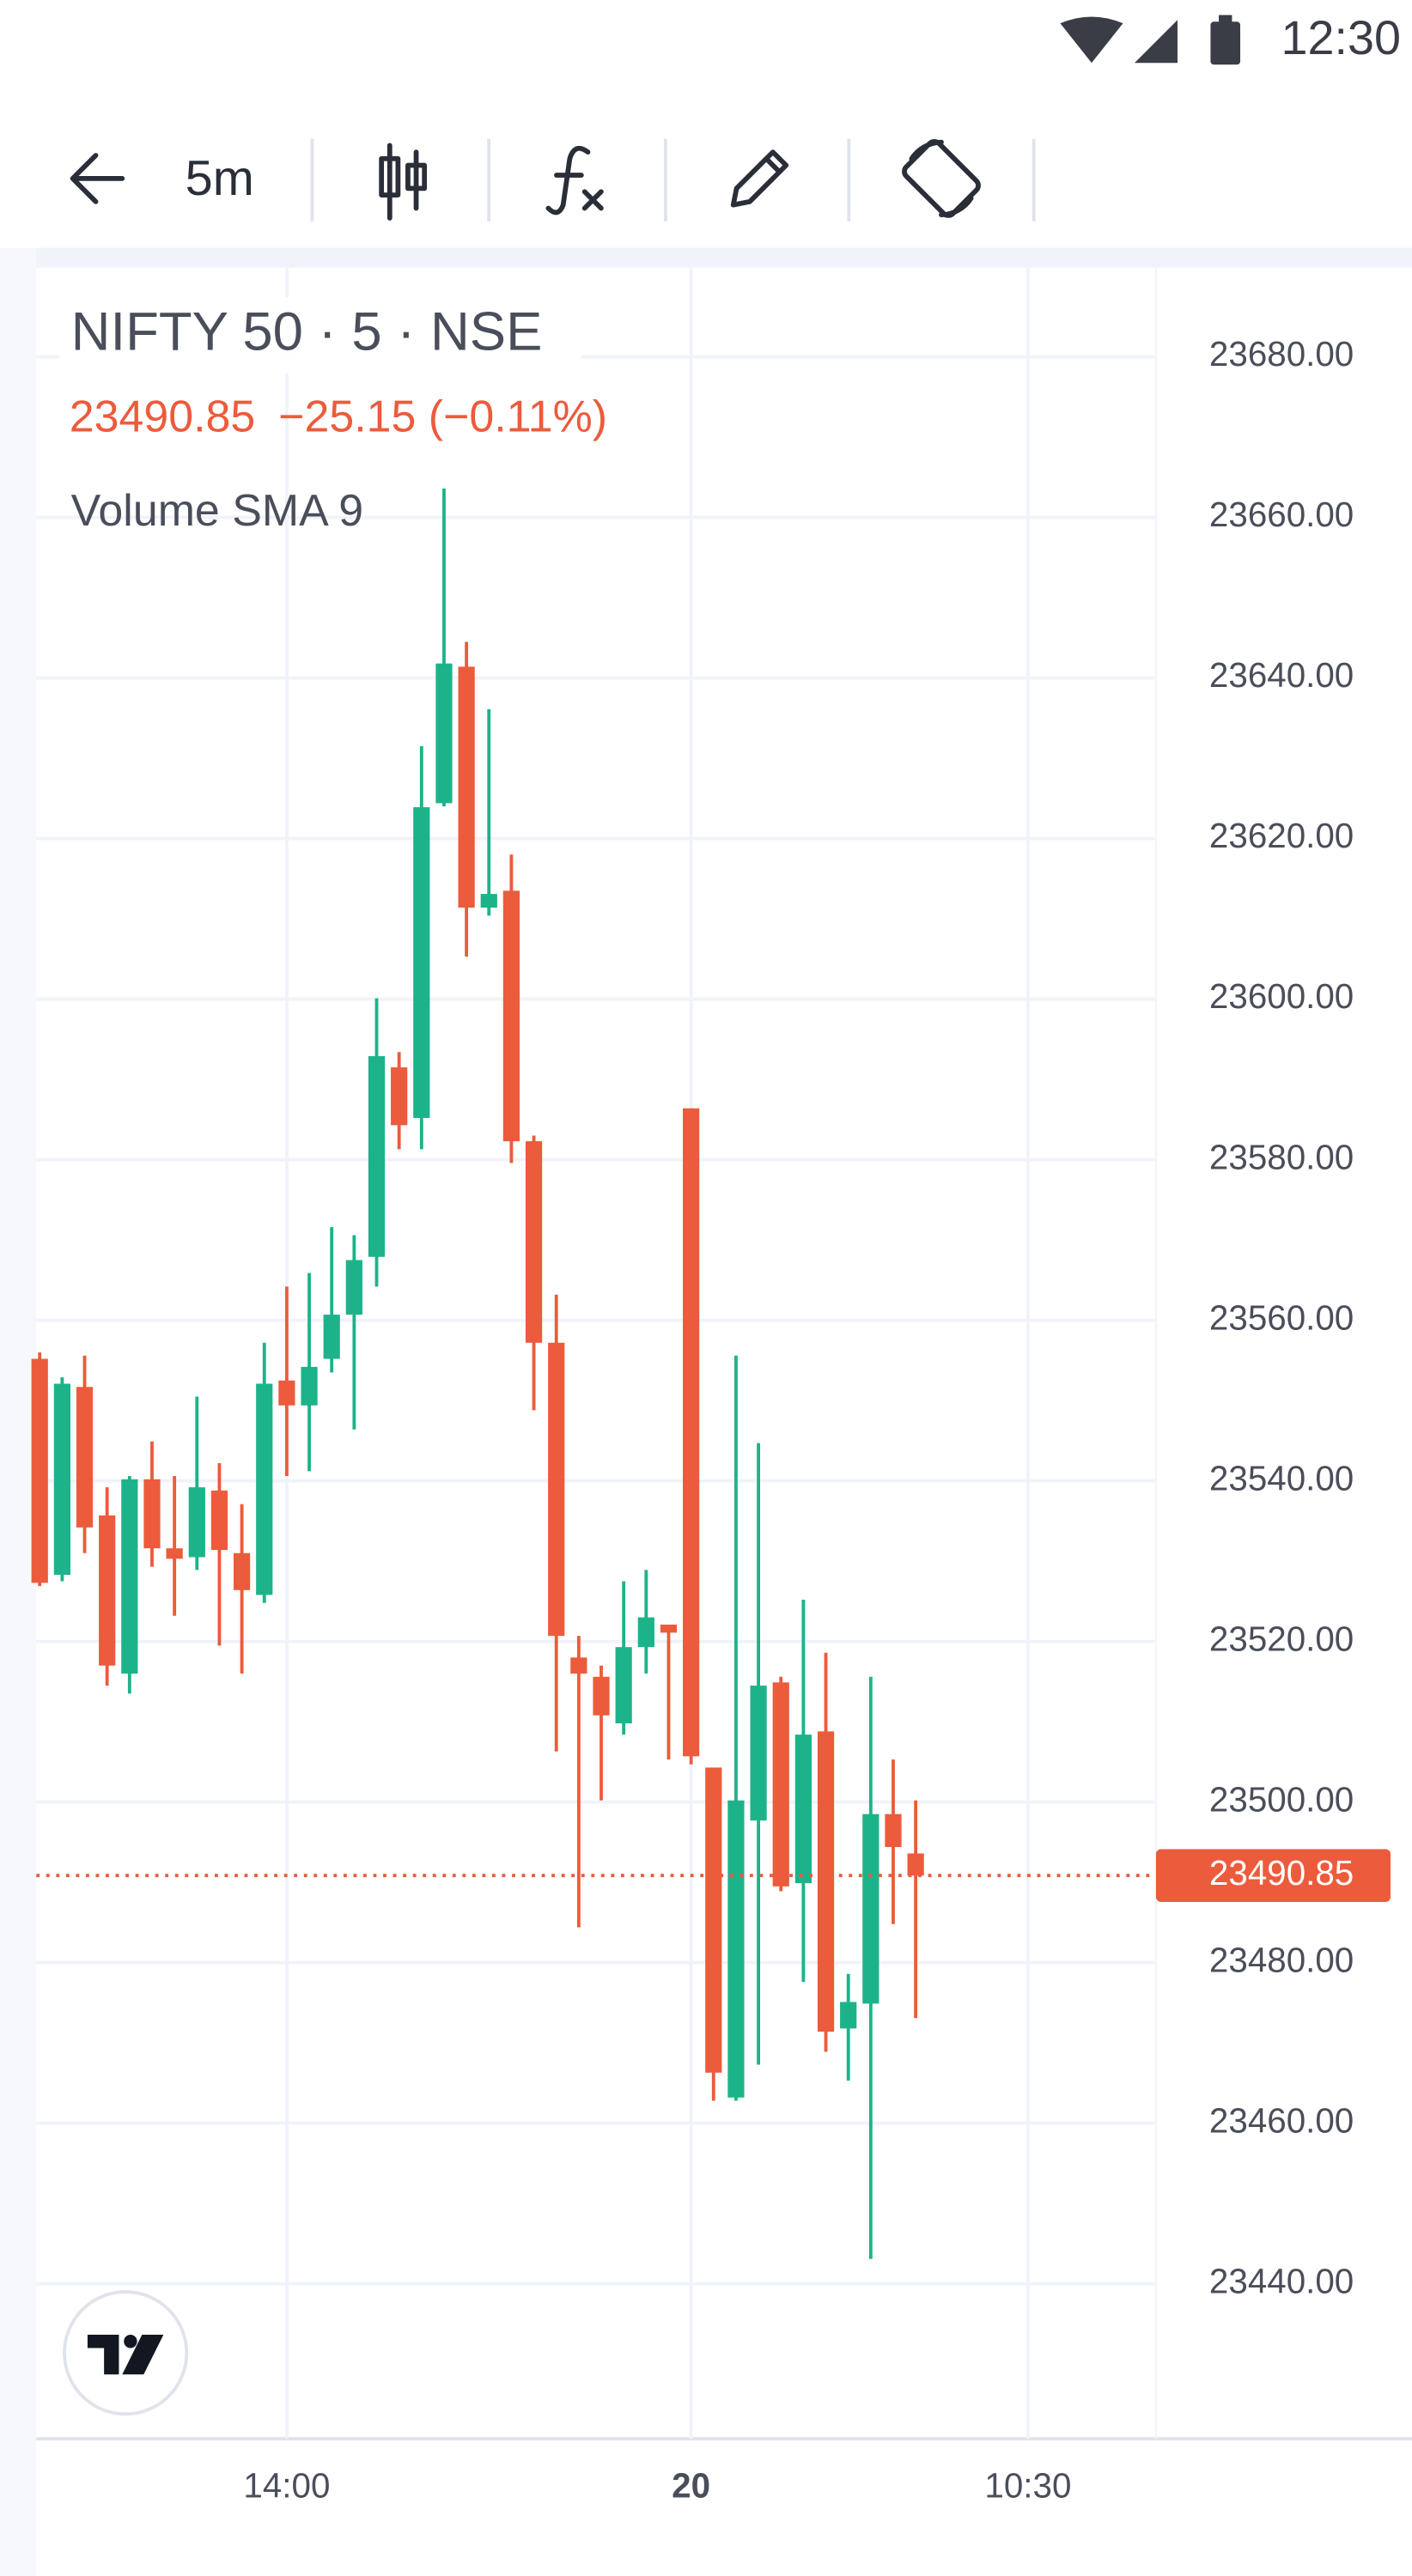 The height and width of the screenshot is (2576, 1412). What do you see at coordinates (673, 180) in the screenshot?
I see `toolbar-separators` at bounding box center [673, 180].